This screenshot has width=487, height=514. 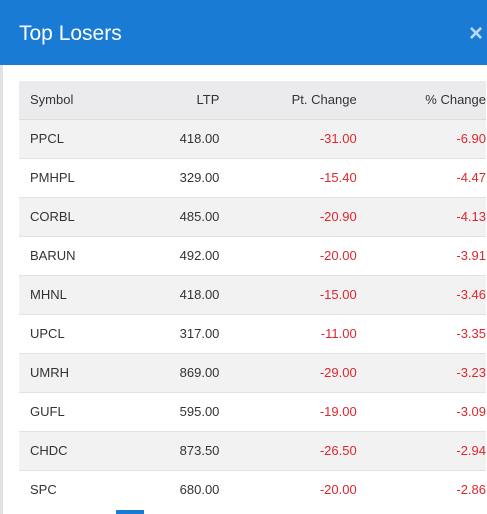 I want to click on cell-symbol: UMRH, so click(x=70, y=372).